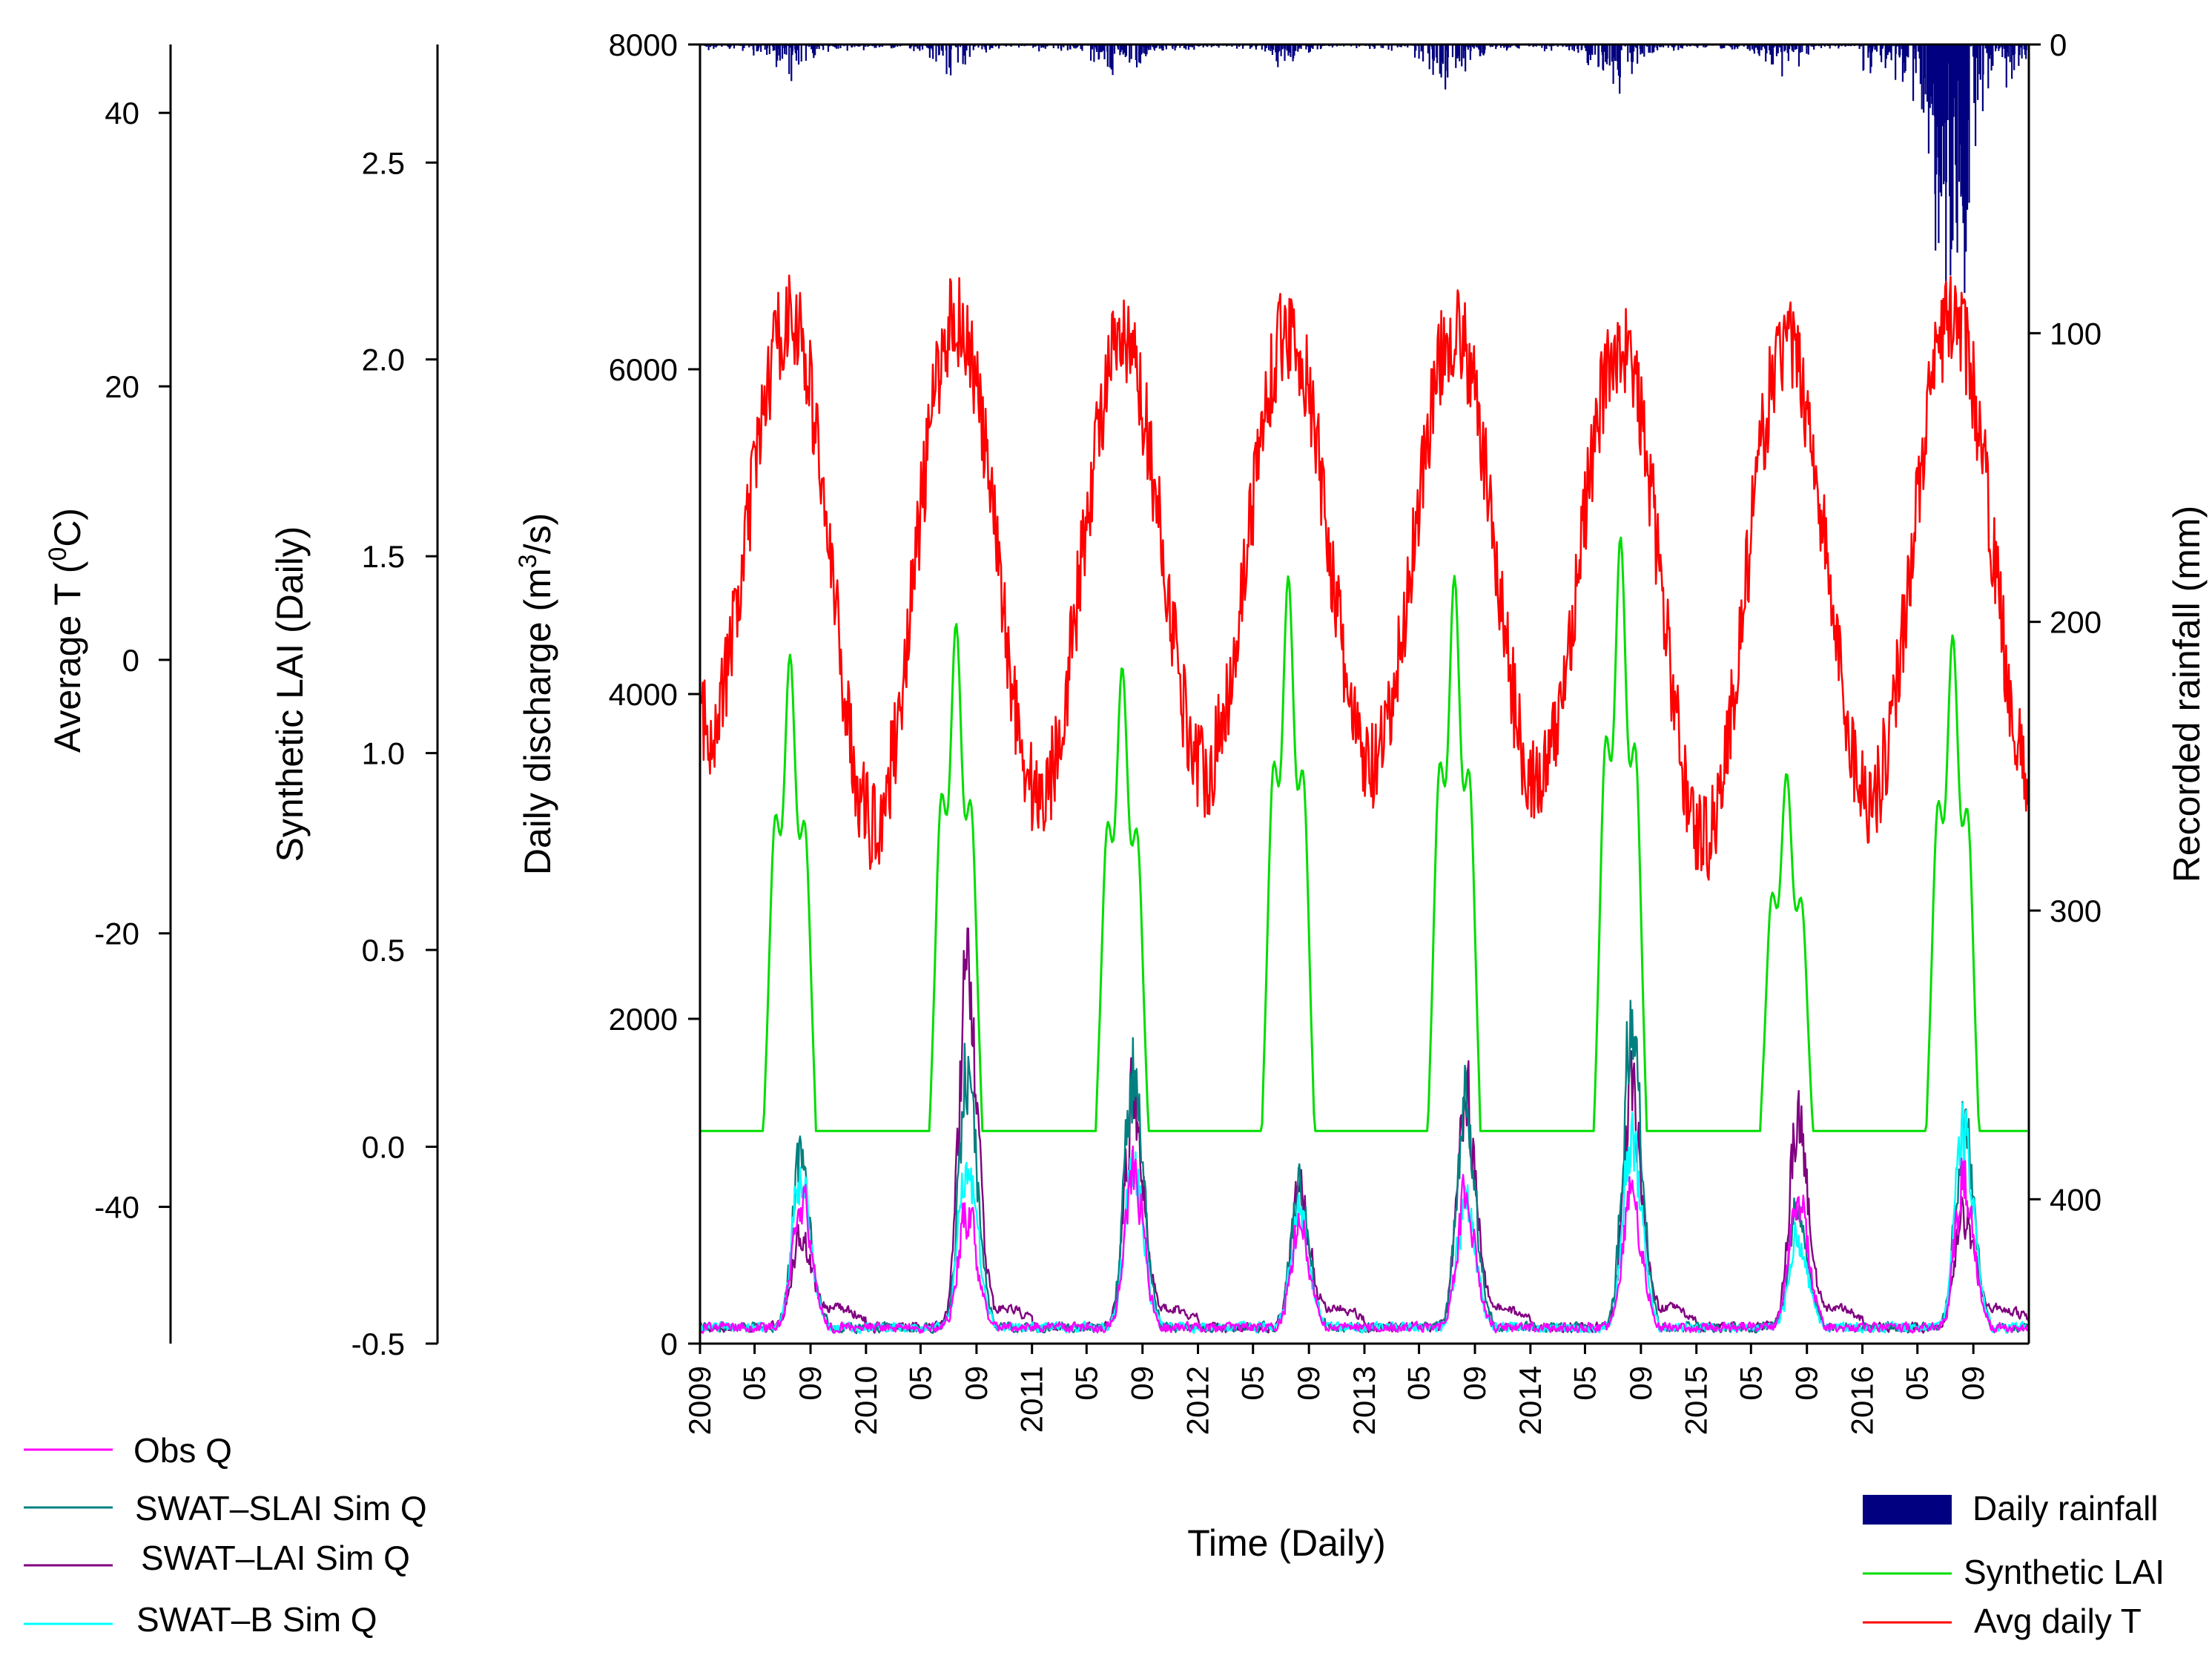  I want to click on lai-tick-label: 1.5, so click(383, 556).